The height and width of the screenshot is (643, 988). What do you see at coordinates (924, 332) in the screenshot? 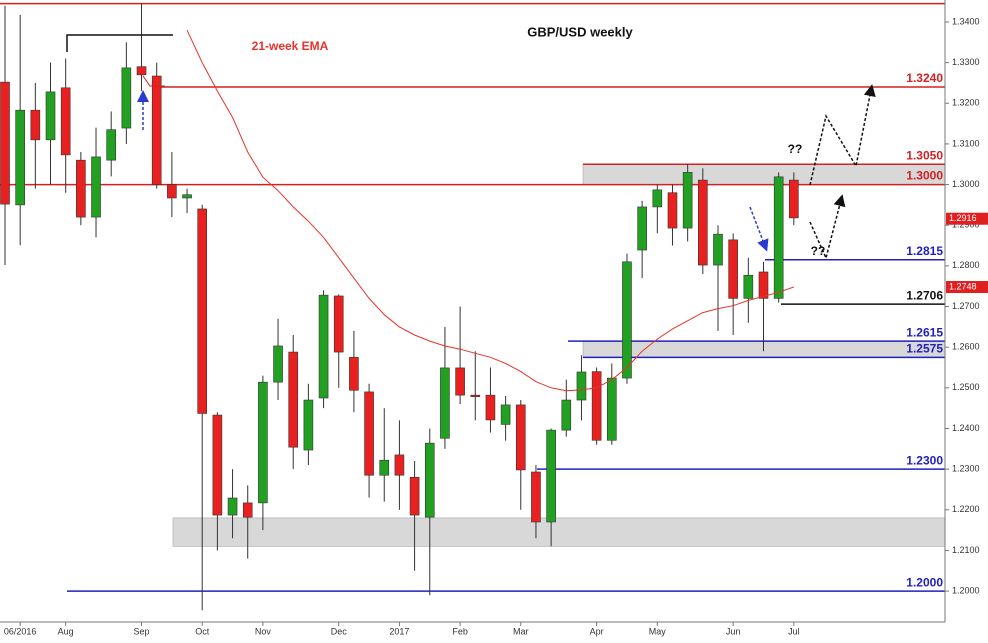
I see `level-label: 1.2615` at bounding box center [924, 332].